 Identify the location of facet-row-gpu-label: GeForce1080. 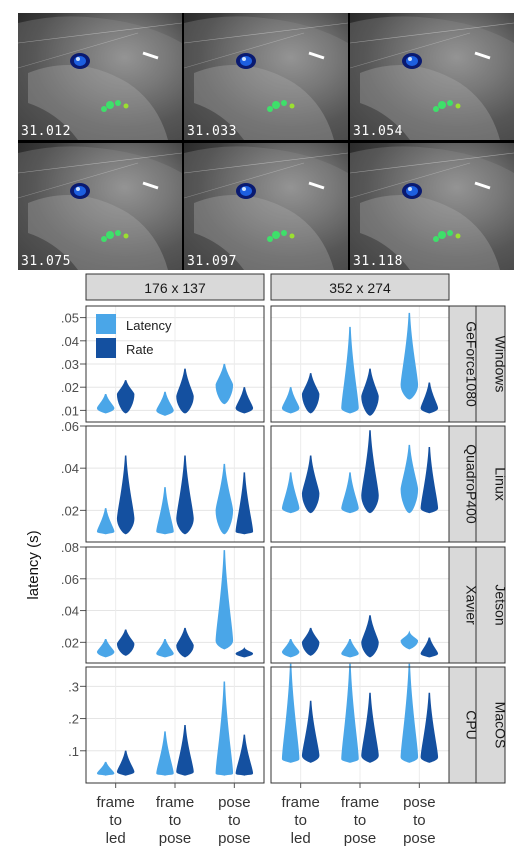
(472, 364).